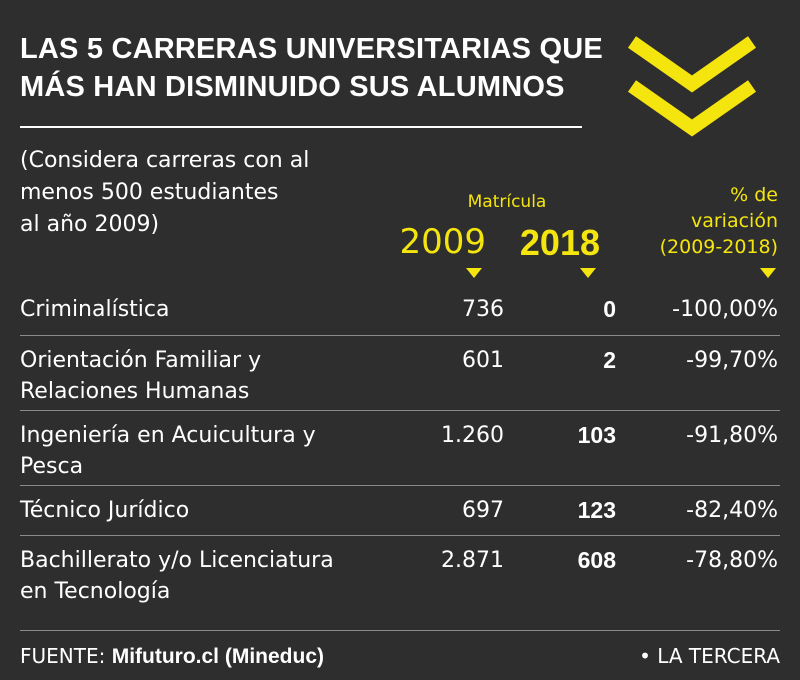 The image size is (800, 680). Describe the element at coordinates (218, 656) in the screenshot. I see `source-value: Mifuturo.cl (Mineduc)` at that location.